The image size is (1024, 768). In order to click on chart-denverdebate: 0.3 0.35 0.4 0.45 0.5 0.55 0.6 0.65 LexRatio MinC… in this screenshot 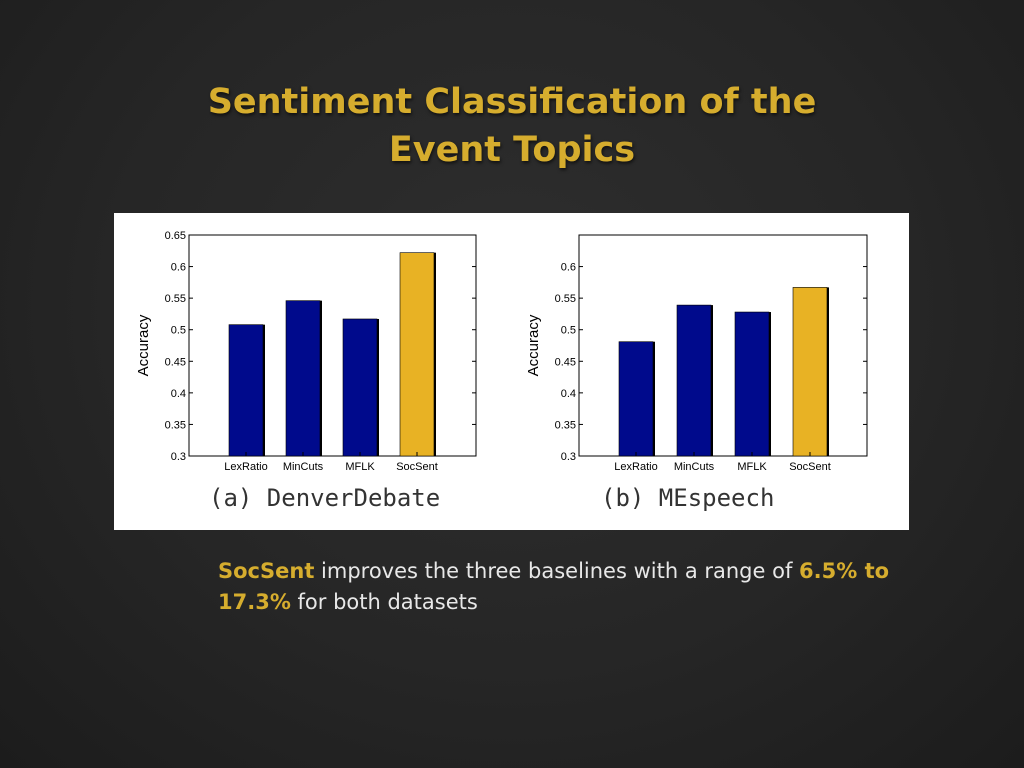, I will do `click(306, 371)`.